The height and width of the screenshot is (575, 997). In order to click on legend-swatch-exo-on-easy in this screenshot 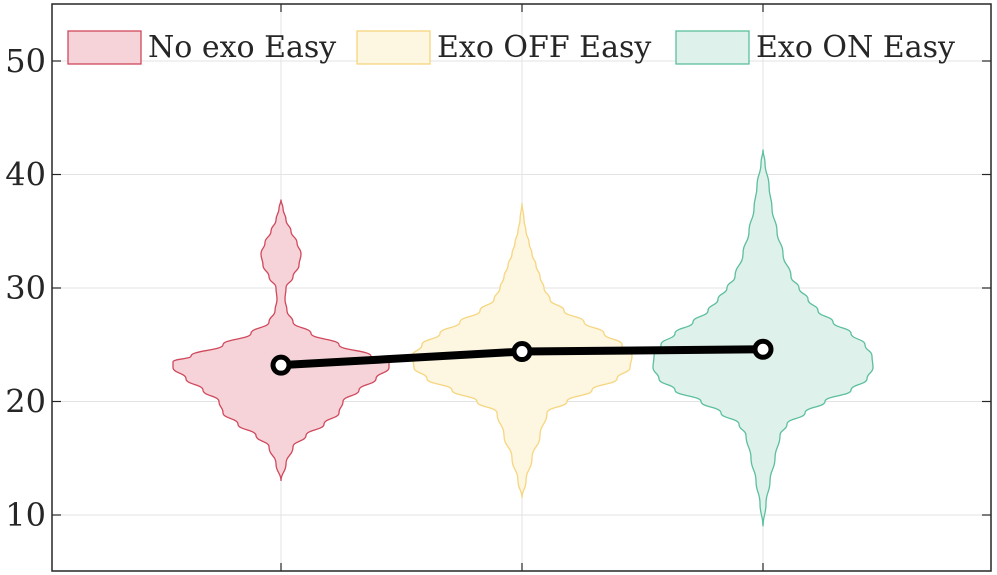, I will do `click(712, 47)`.